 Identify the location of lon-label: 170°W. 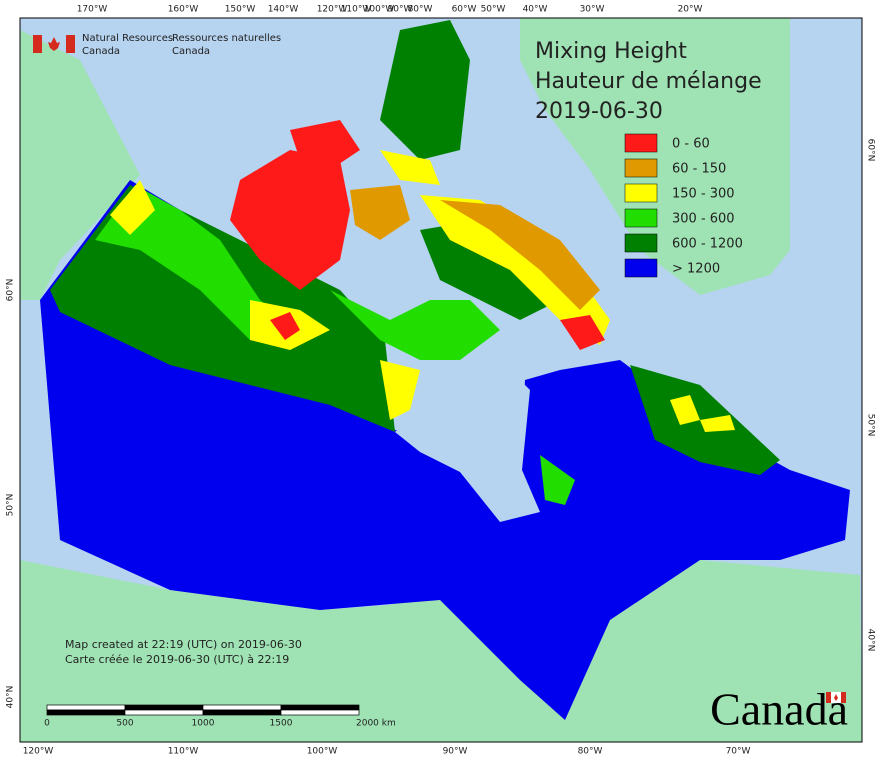
(92, 10).